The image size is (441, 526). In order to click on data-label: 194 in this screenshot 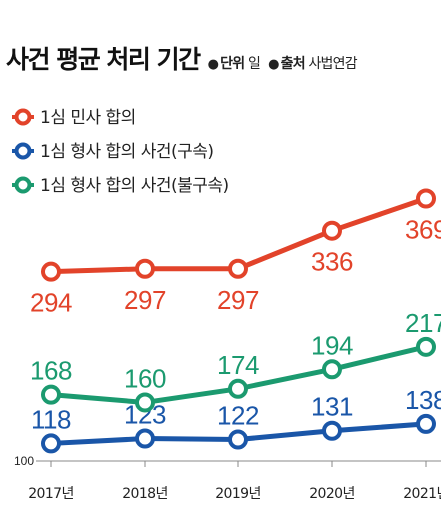, I will do `click(332, 345)`.